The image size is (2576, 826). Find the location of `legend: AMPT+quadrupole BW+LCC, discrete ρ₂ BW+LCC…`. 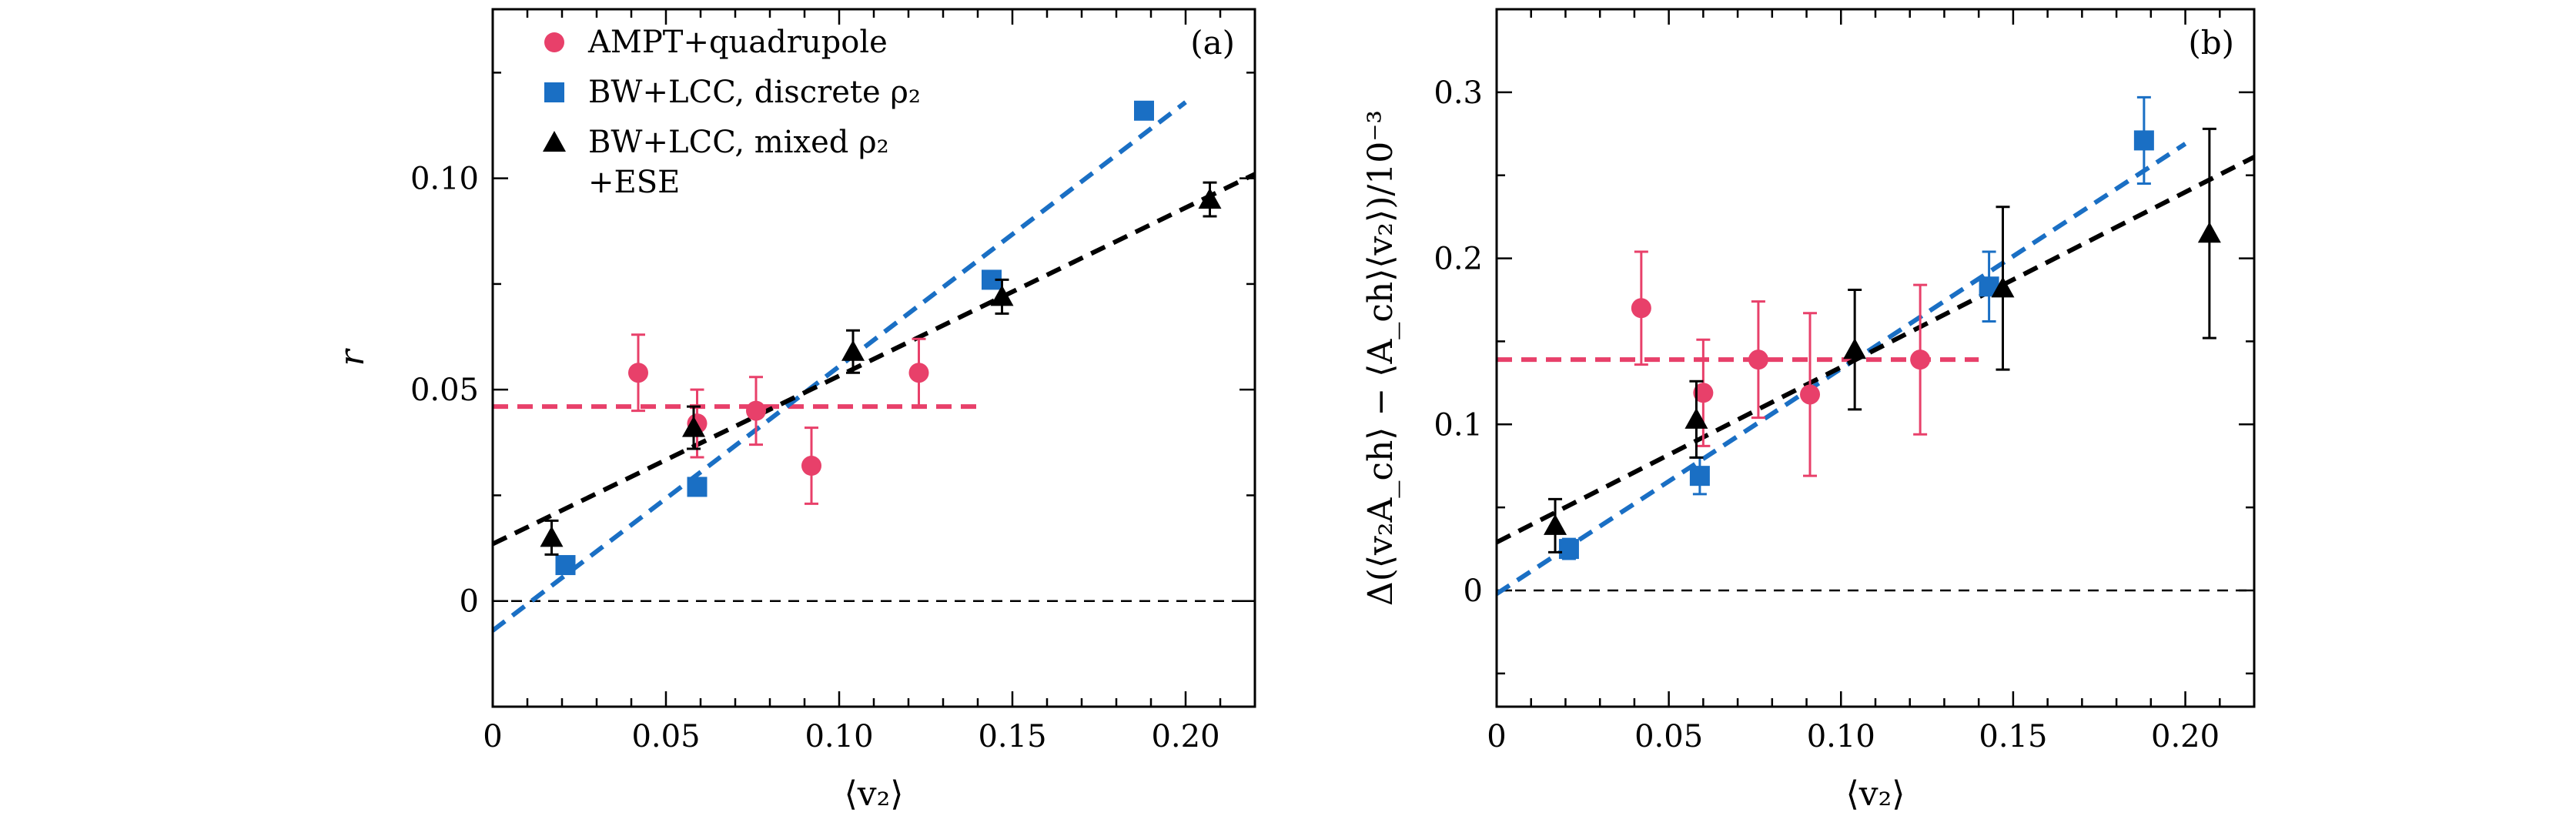

legend: AMPT+quadrupole BW+LCC, discrete ρ₂ BW+LCC… is located at coordinates (732, 112).